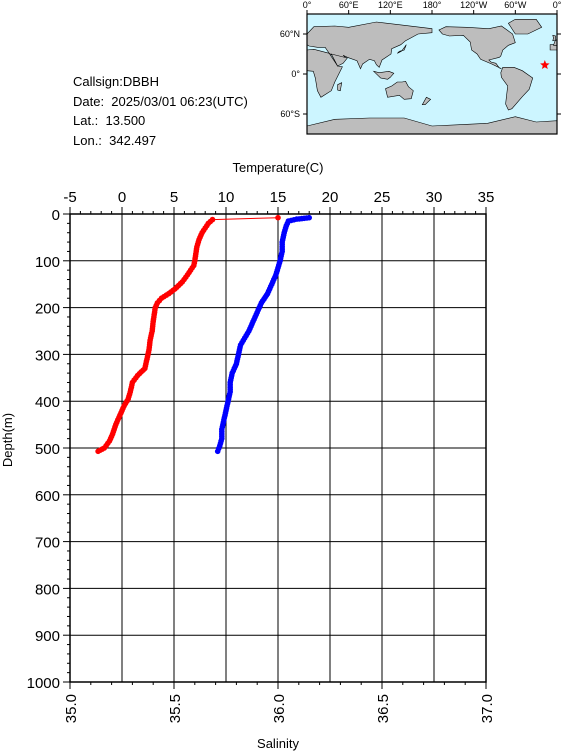 This screenshot has height=751, width=564. What do you see at coordinates (525, 27) in the screenshot?
I see `map-land-greenland` at bounding box center [525, 27].